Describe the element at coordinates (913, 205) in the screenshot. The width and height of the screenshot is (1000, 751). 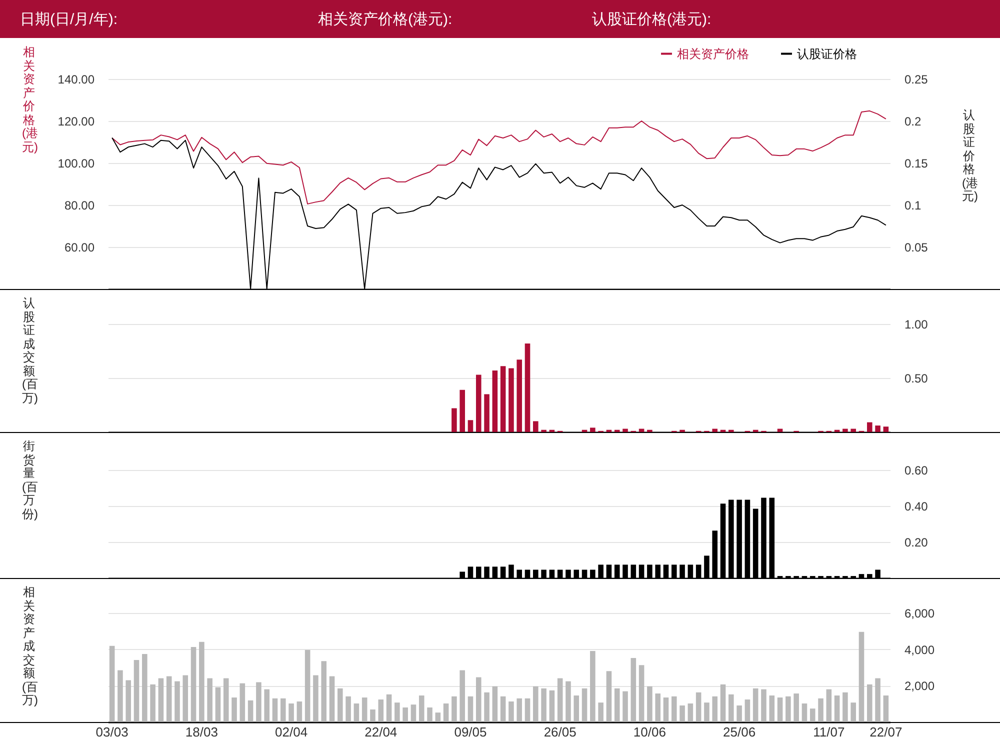
I see `y2-tick-label: 0.1` at that location.